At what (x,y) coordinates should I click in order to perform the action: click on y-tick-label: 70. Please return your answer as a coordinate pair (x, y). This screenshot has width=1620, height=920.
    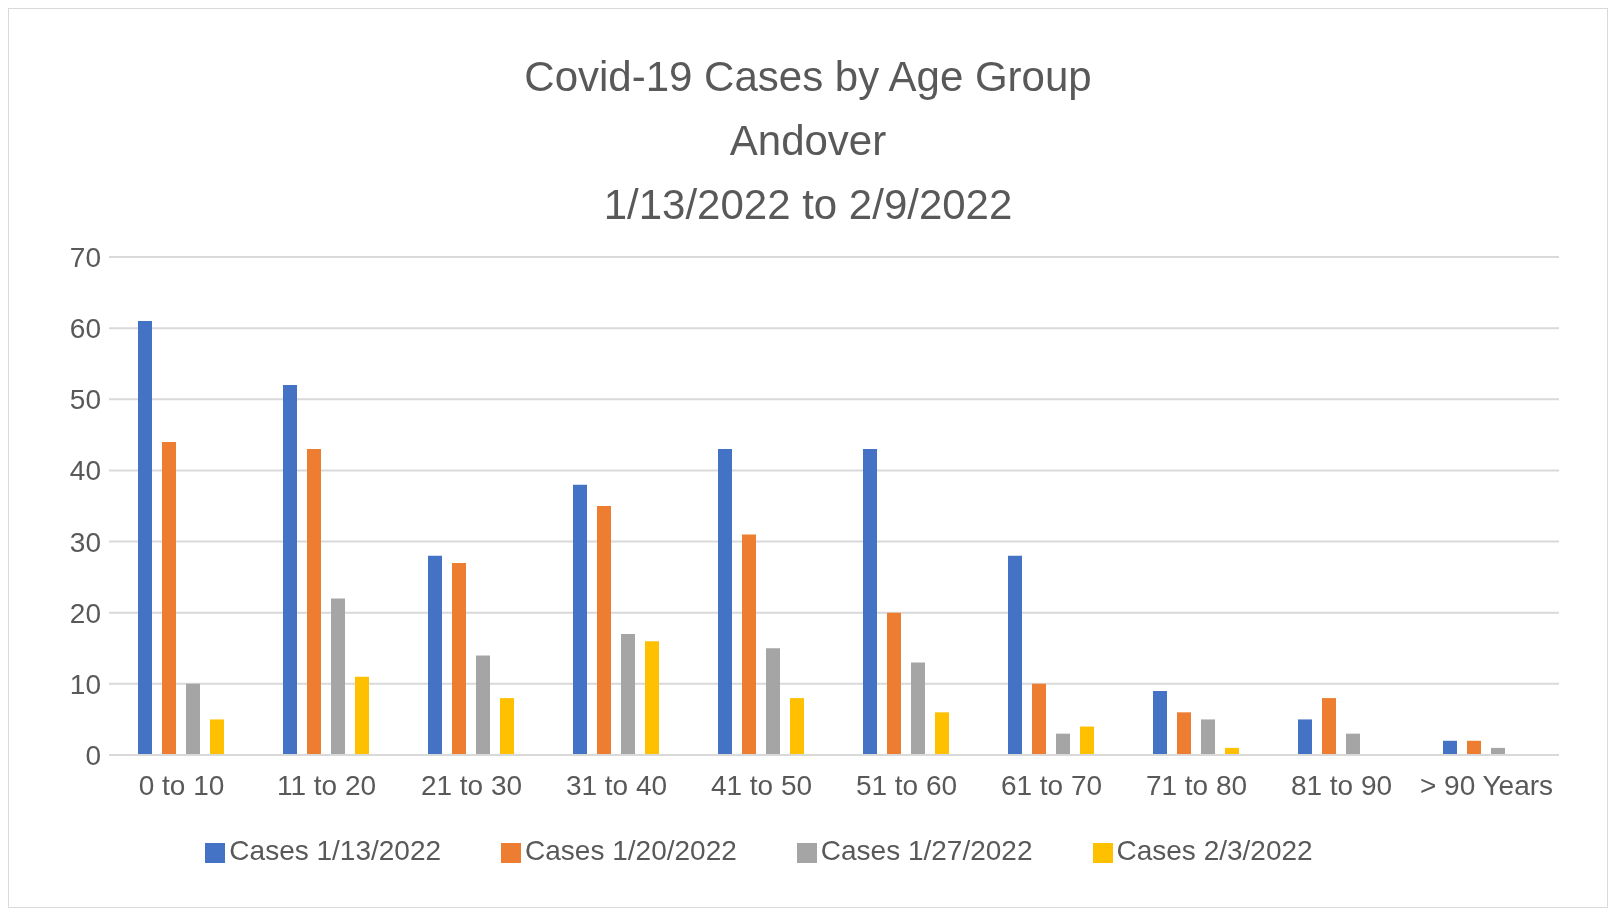
    Looking at the image, I should click on (85, 257).